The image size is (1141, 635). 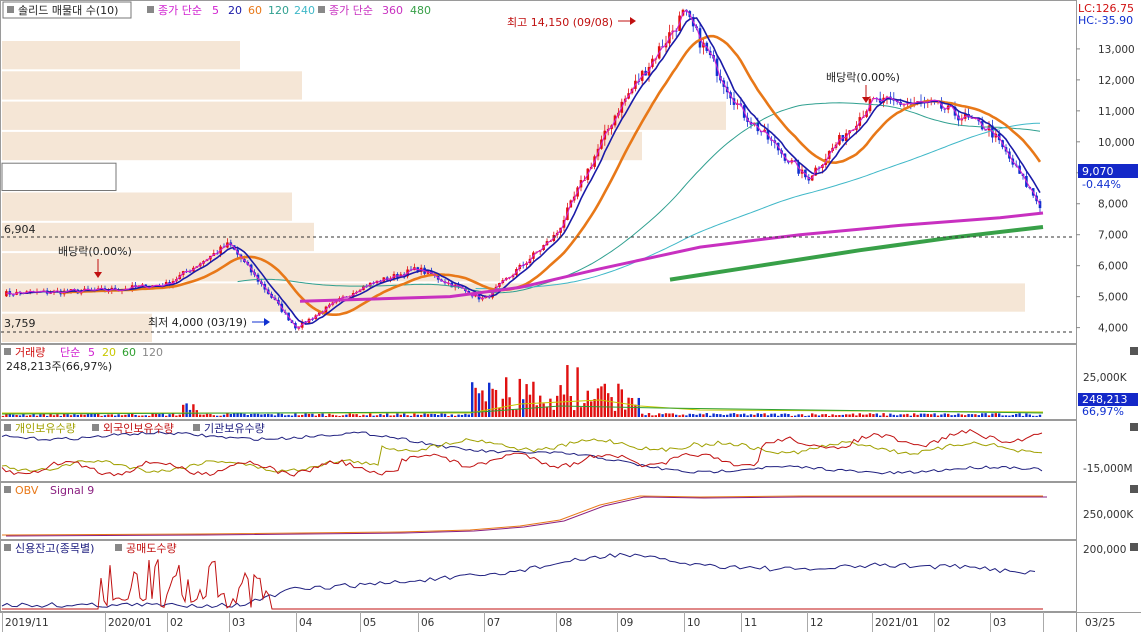 I want to click on volume-current-pct: 66,97%, so click(x=1103, y=411).